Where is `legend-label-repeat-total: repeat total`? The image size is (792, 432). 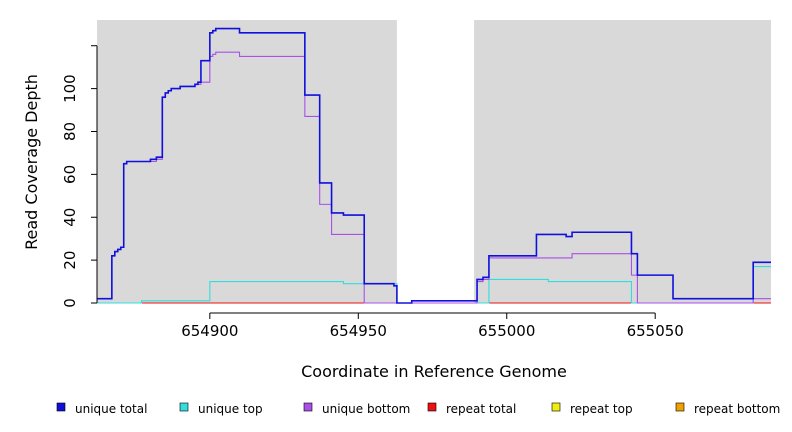
legend-label-repeat-total: repeat total is located at coordinates (481, 409).